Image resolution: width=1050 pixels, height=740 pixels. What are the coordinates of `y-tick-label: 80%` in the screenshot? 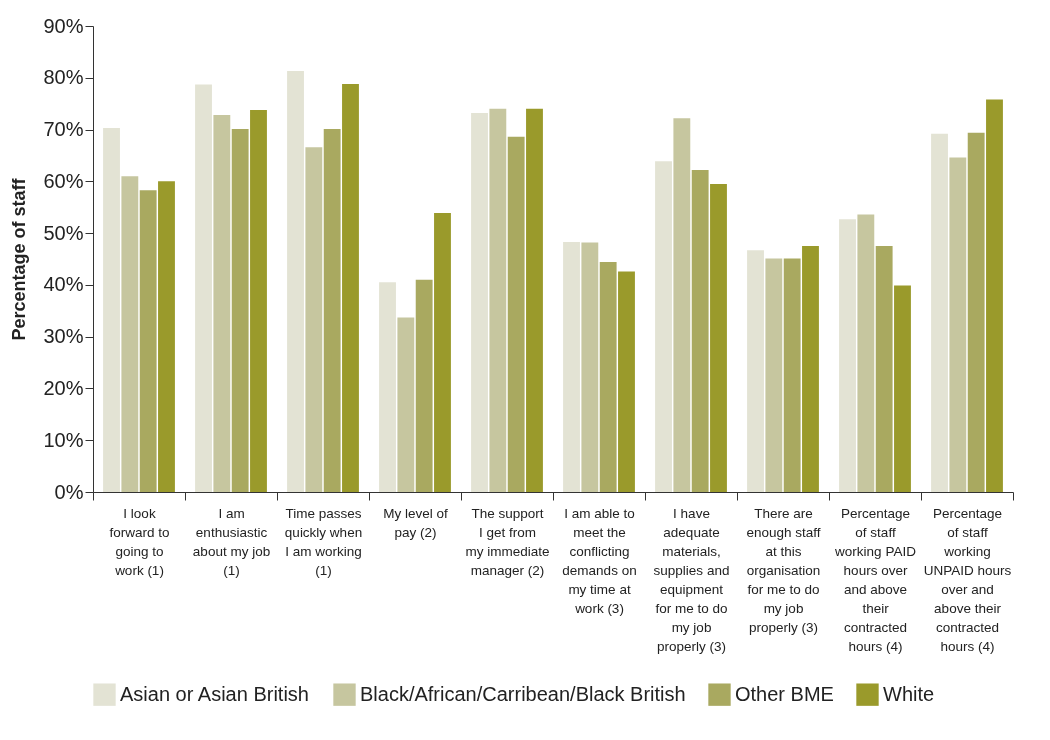 It's located at (63, 77).